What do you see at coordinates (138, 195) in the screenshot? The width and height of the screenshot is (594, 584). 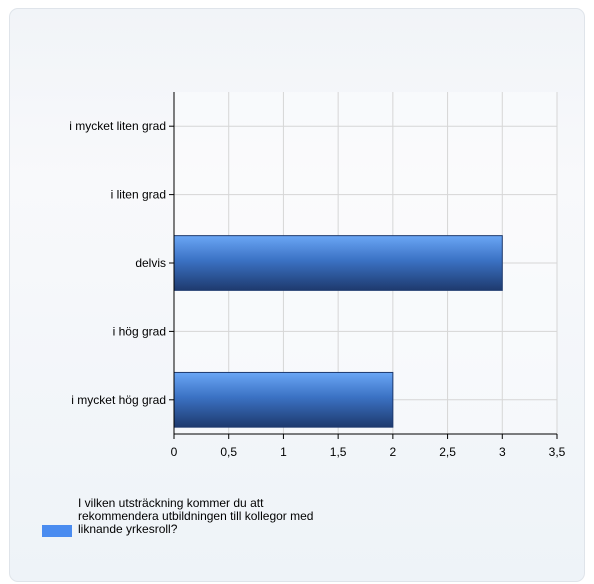 I see `category-label: i liten grad` at bounding box center [138, 195].